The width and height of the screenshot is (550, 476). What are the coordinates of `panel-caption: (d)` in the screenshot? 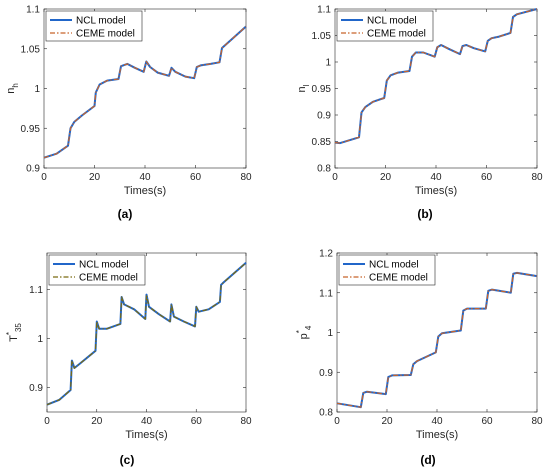 It's located at (427, 460).